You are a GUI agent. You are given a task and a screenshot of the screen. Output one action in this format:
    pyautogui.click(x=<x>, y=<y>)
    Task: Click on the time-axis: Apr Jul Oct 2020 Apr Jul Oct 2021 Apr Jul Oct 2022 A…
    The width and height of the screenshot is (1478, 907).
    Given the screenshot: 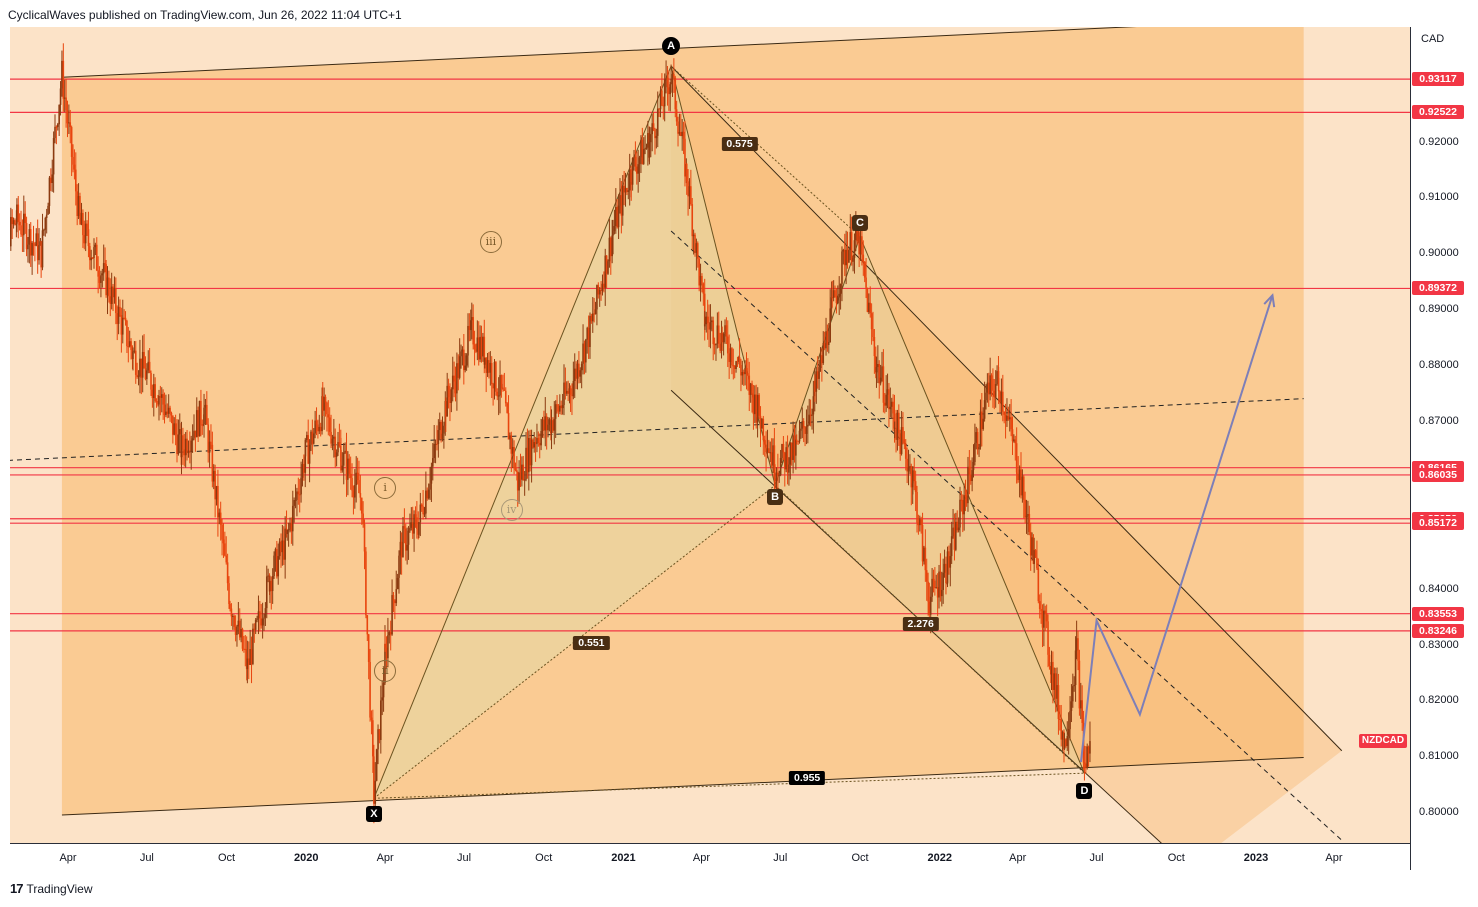 What is the action you would take?
    pyautogui.click(x=710, y=857)
    